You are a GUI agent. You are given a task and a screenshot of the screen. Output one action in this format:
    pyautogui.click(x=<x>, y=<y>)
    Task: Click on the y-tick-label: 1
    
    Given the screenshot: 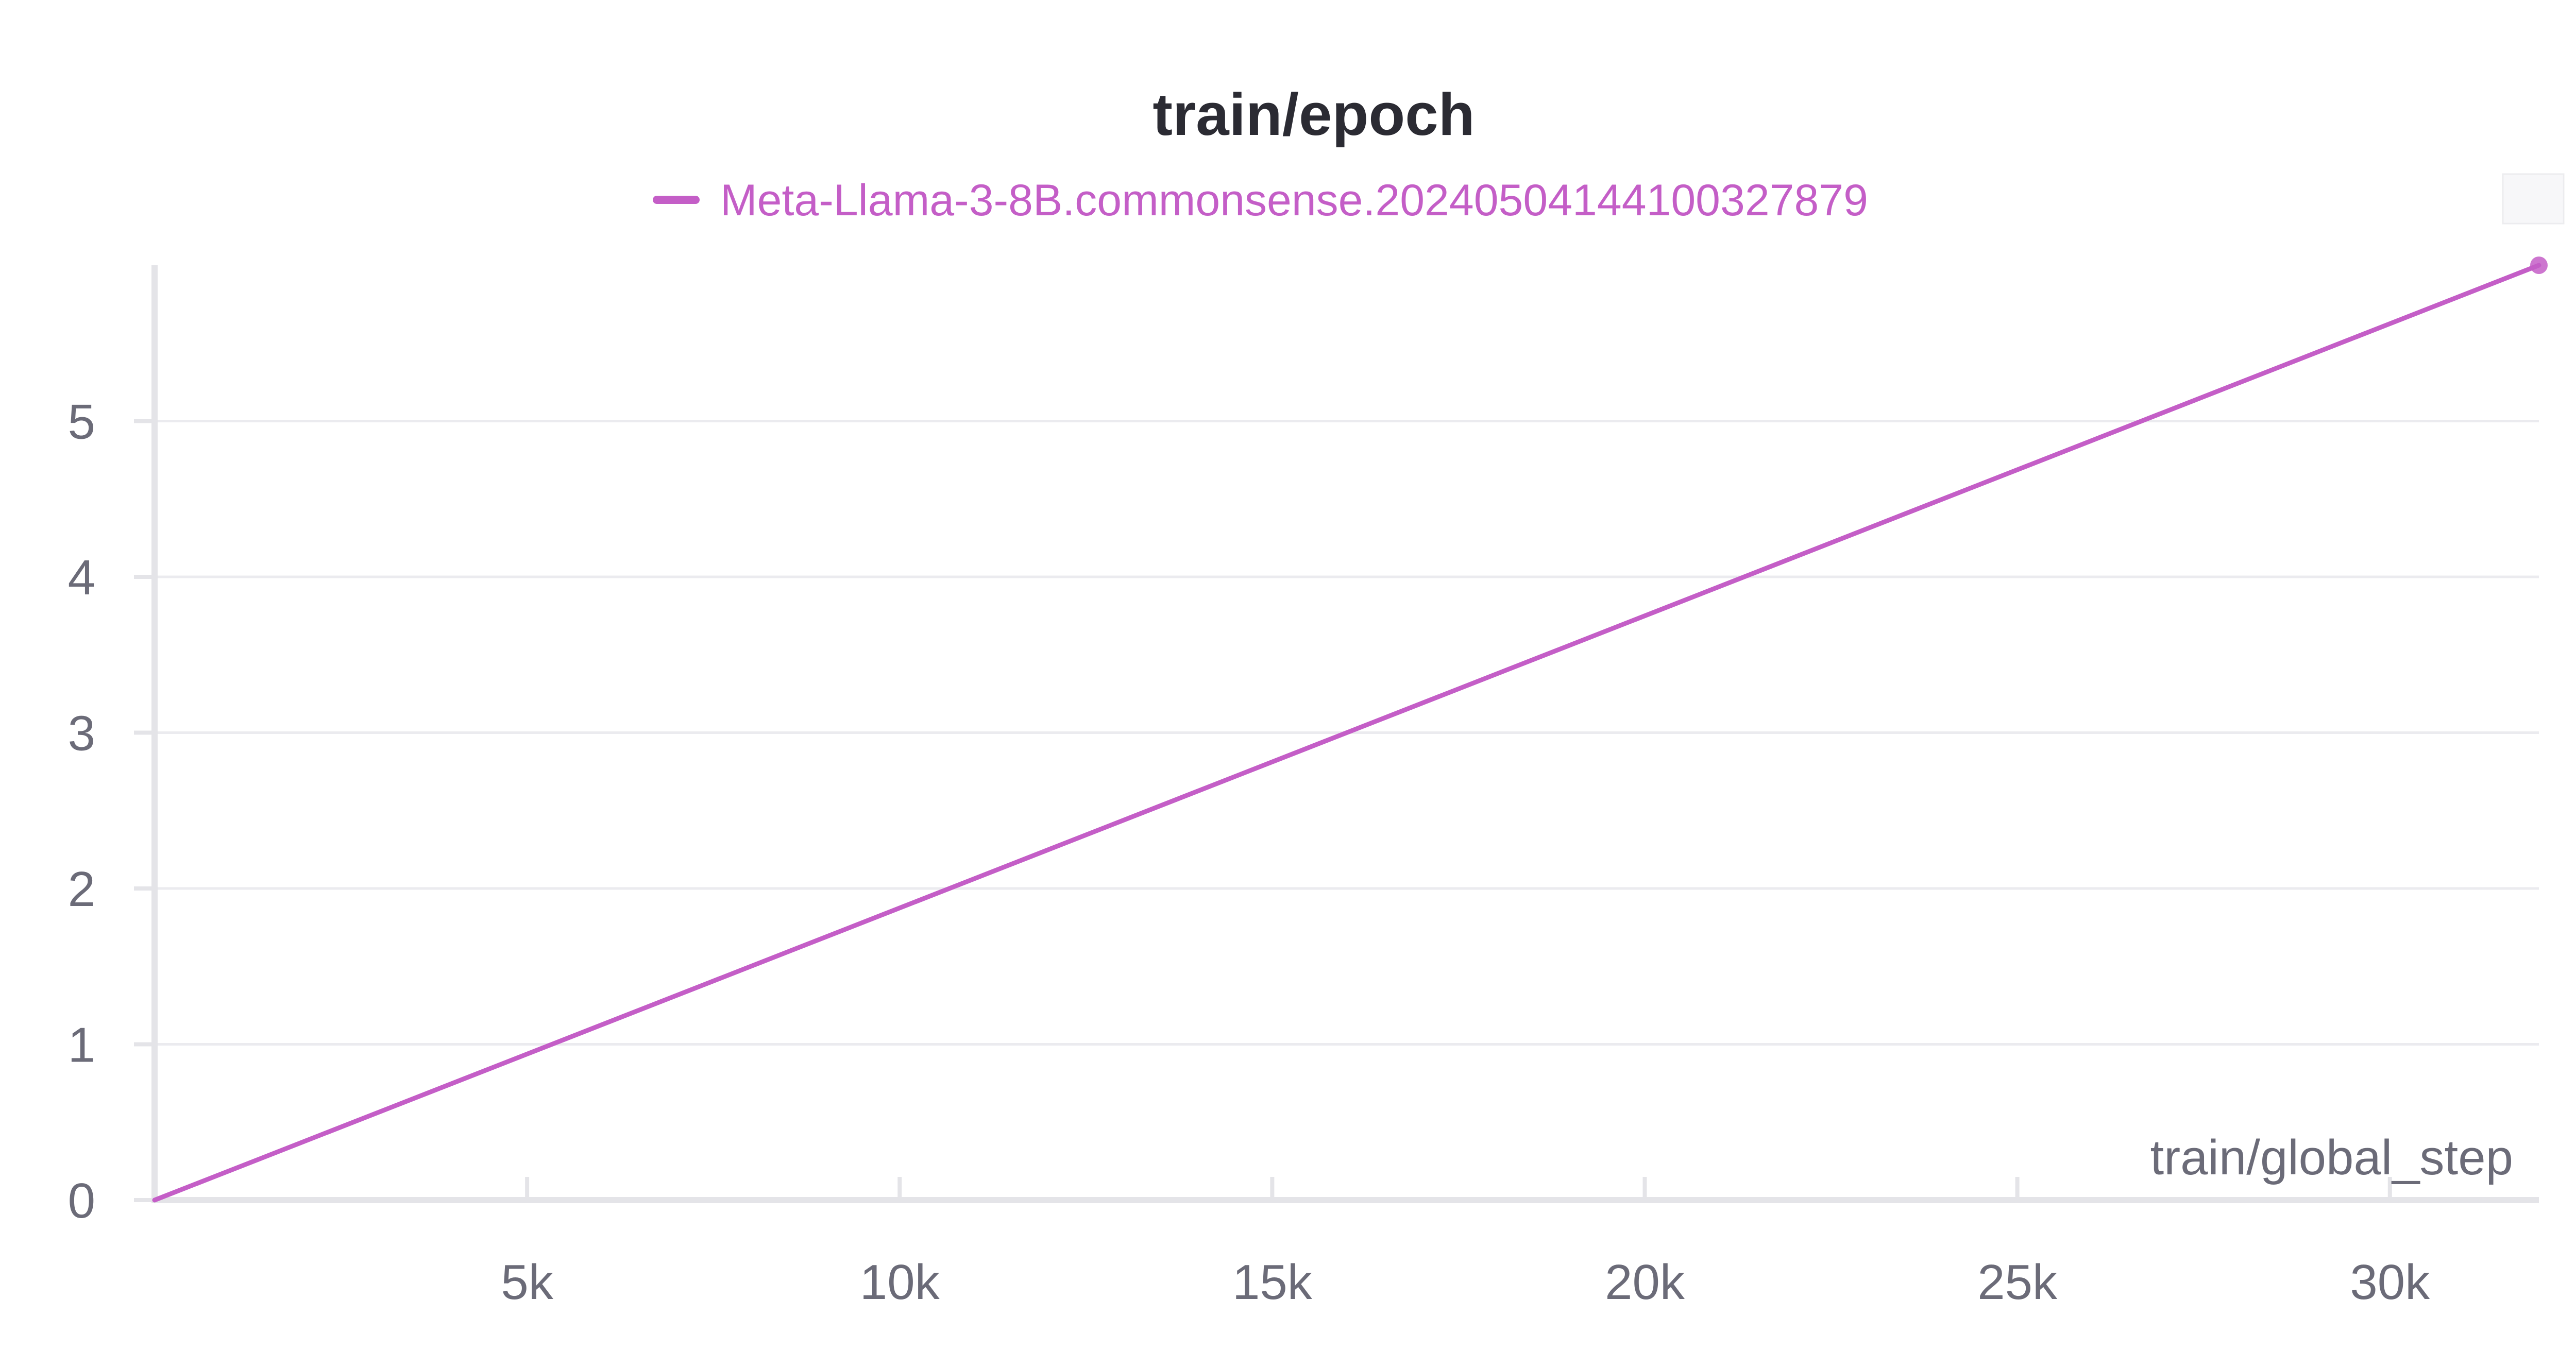 What is the action you would take?
    pyautogui.click(x=81, y=1045)
    